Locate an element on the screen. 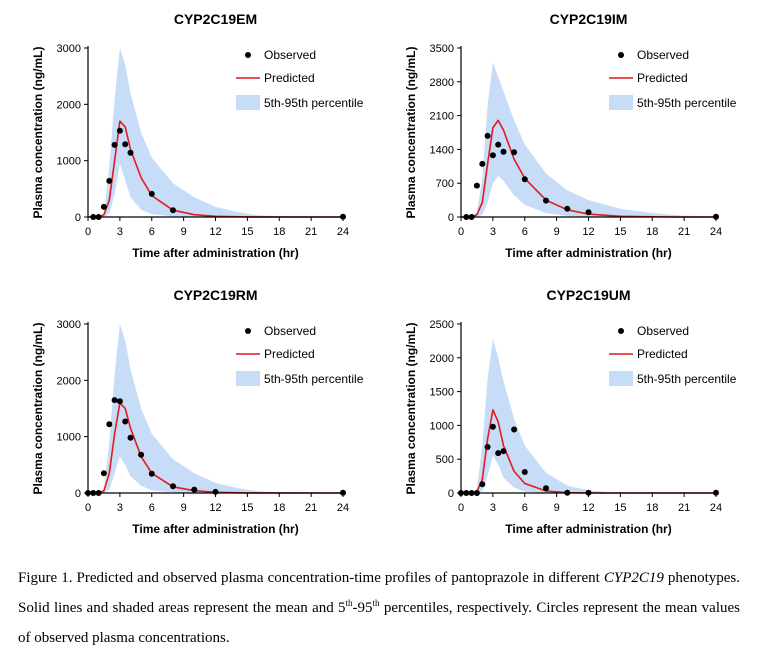 This screenshot has width=777, height=660. y-tick-label: 2100 is located at coordinates (442, 117).